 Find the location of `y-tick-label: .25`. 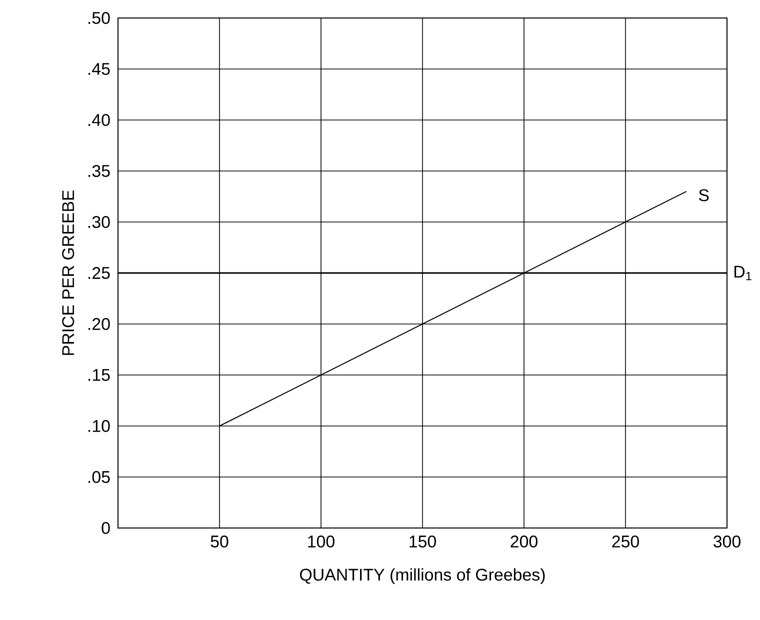

y-tick-label: .25 is located at coordinates (99, 273).